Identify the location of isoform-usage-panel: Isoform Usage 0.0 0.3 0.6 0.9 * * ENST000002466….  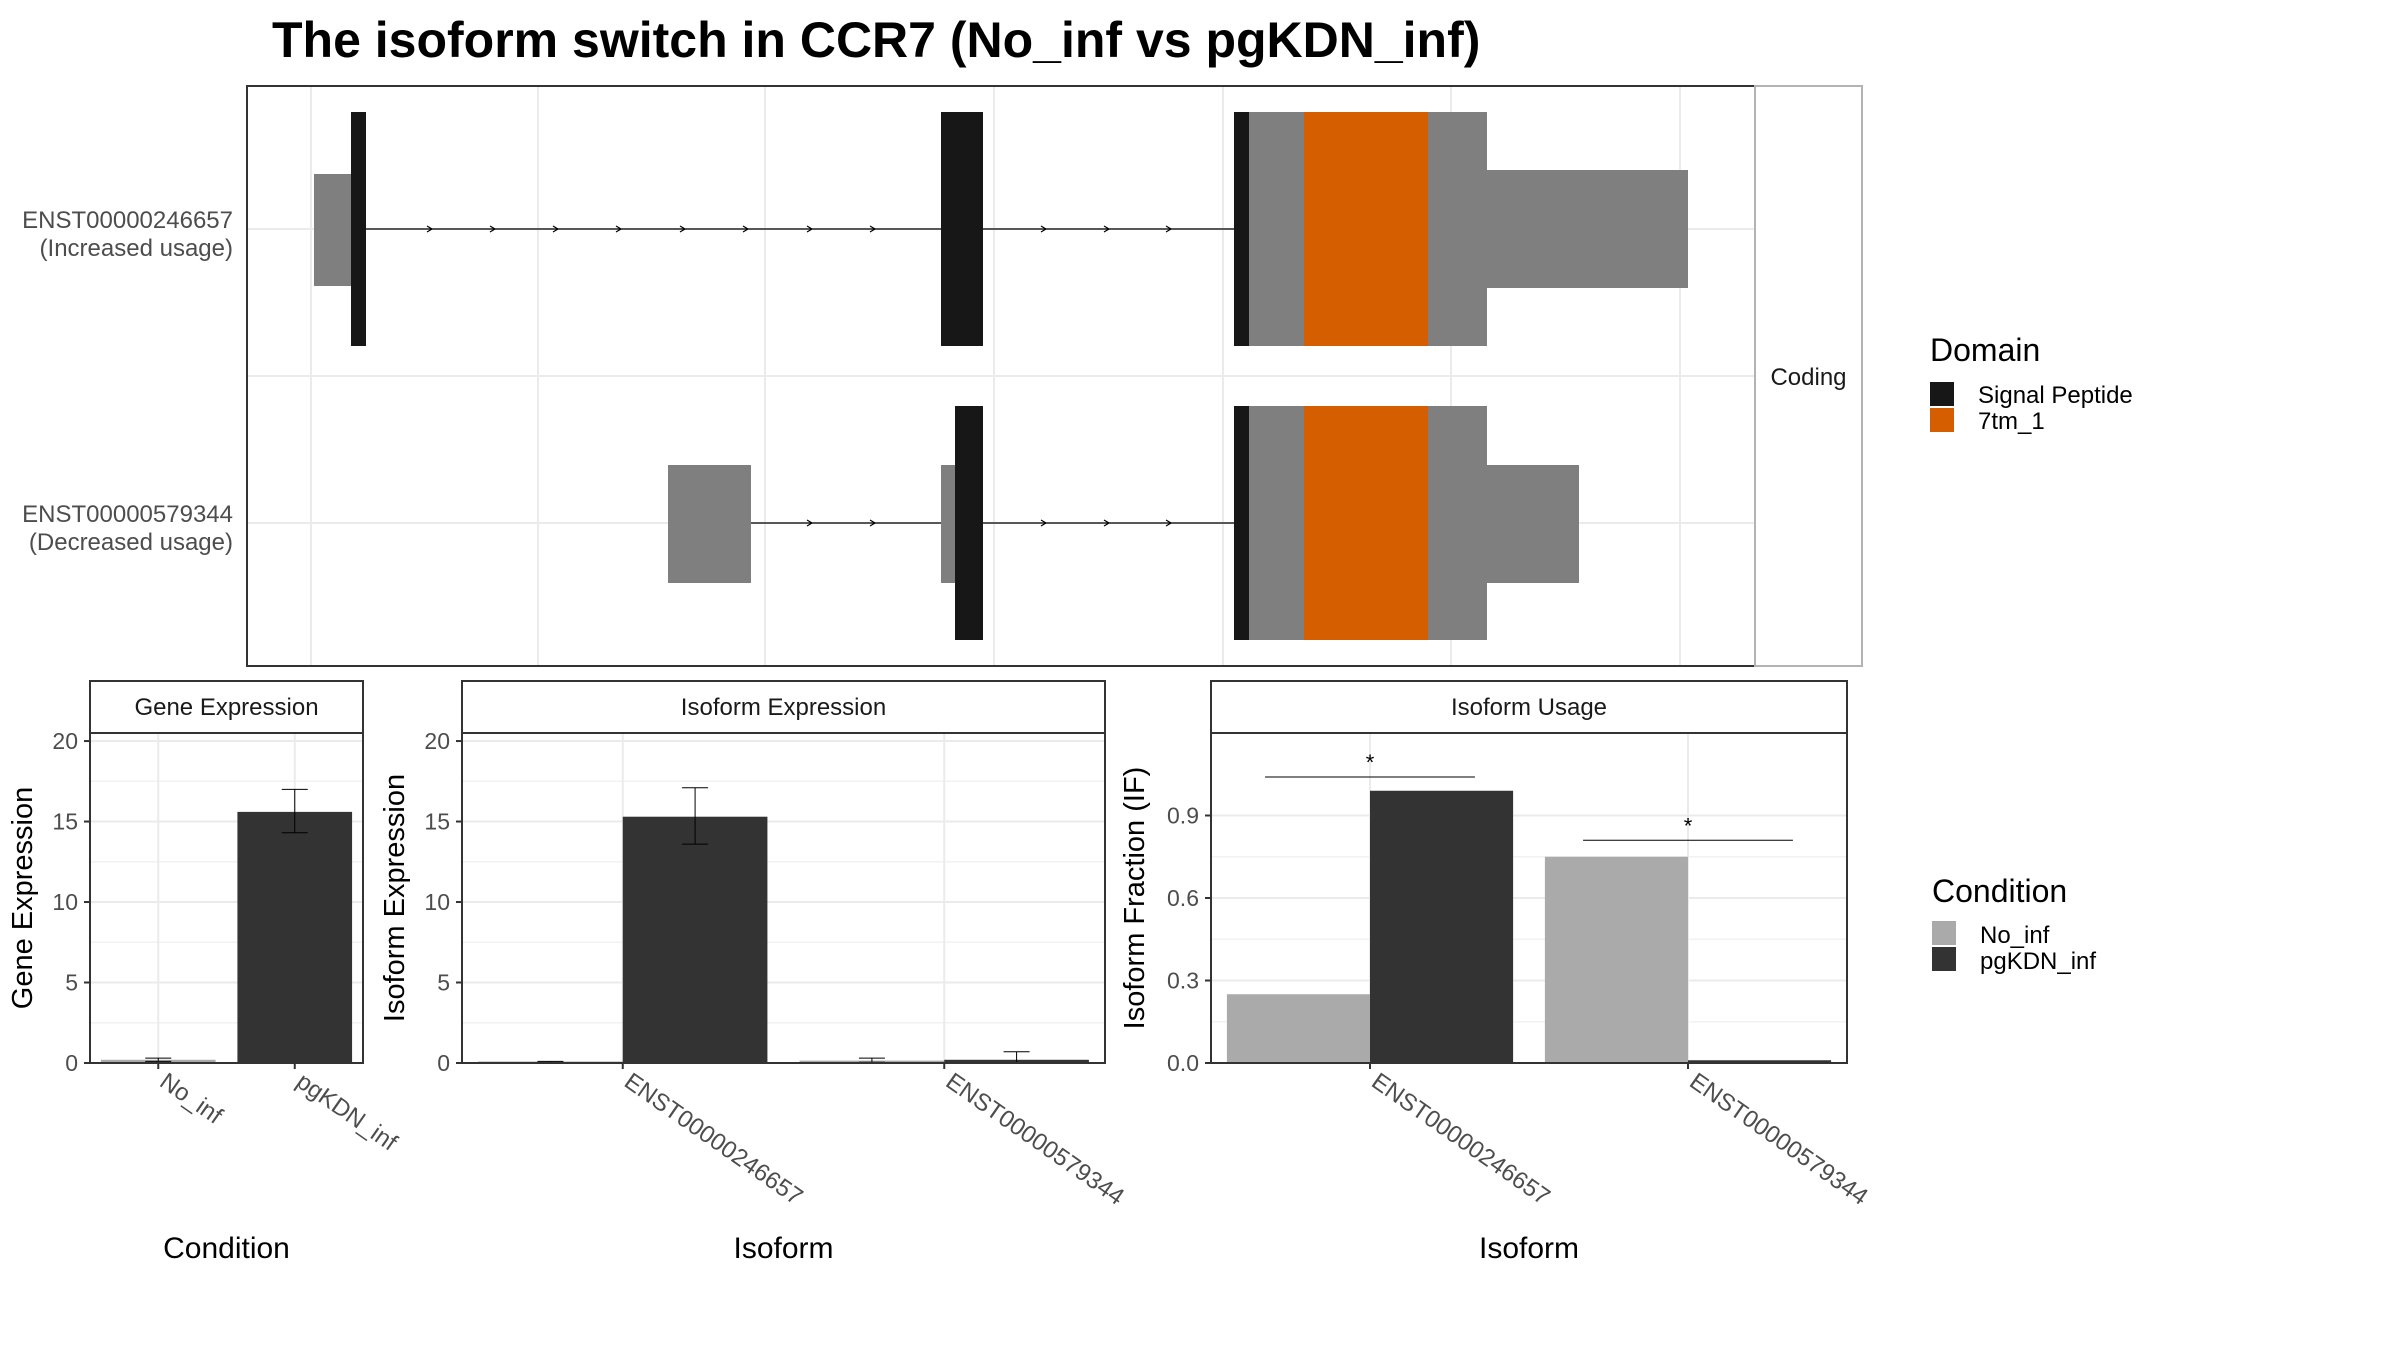
(1496, 972).